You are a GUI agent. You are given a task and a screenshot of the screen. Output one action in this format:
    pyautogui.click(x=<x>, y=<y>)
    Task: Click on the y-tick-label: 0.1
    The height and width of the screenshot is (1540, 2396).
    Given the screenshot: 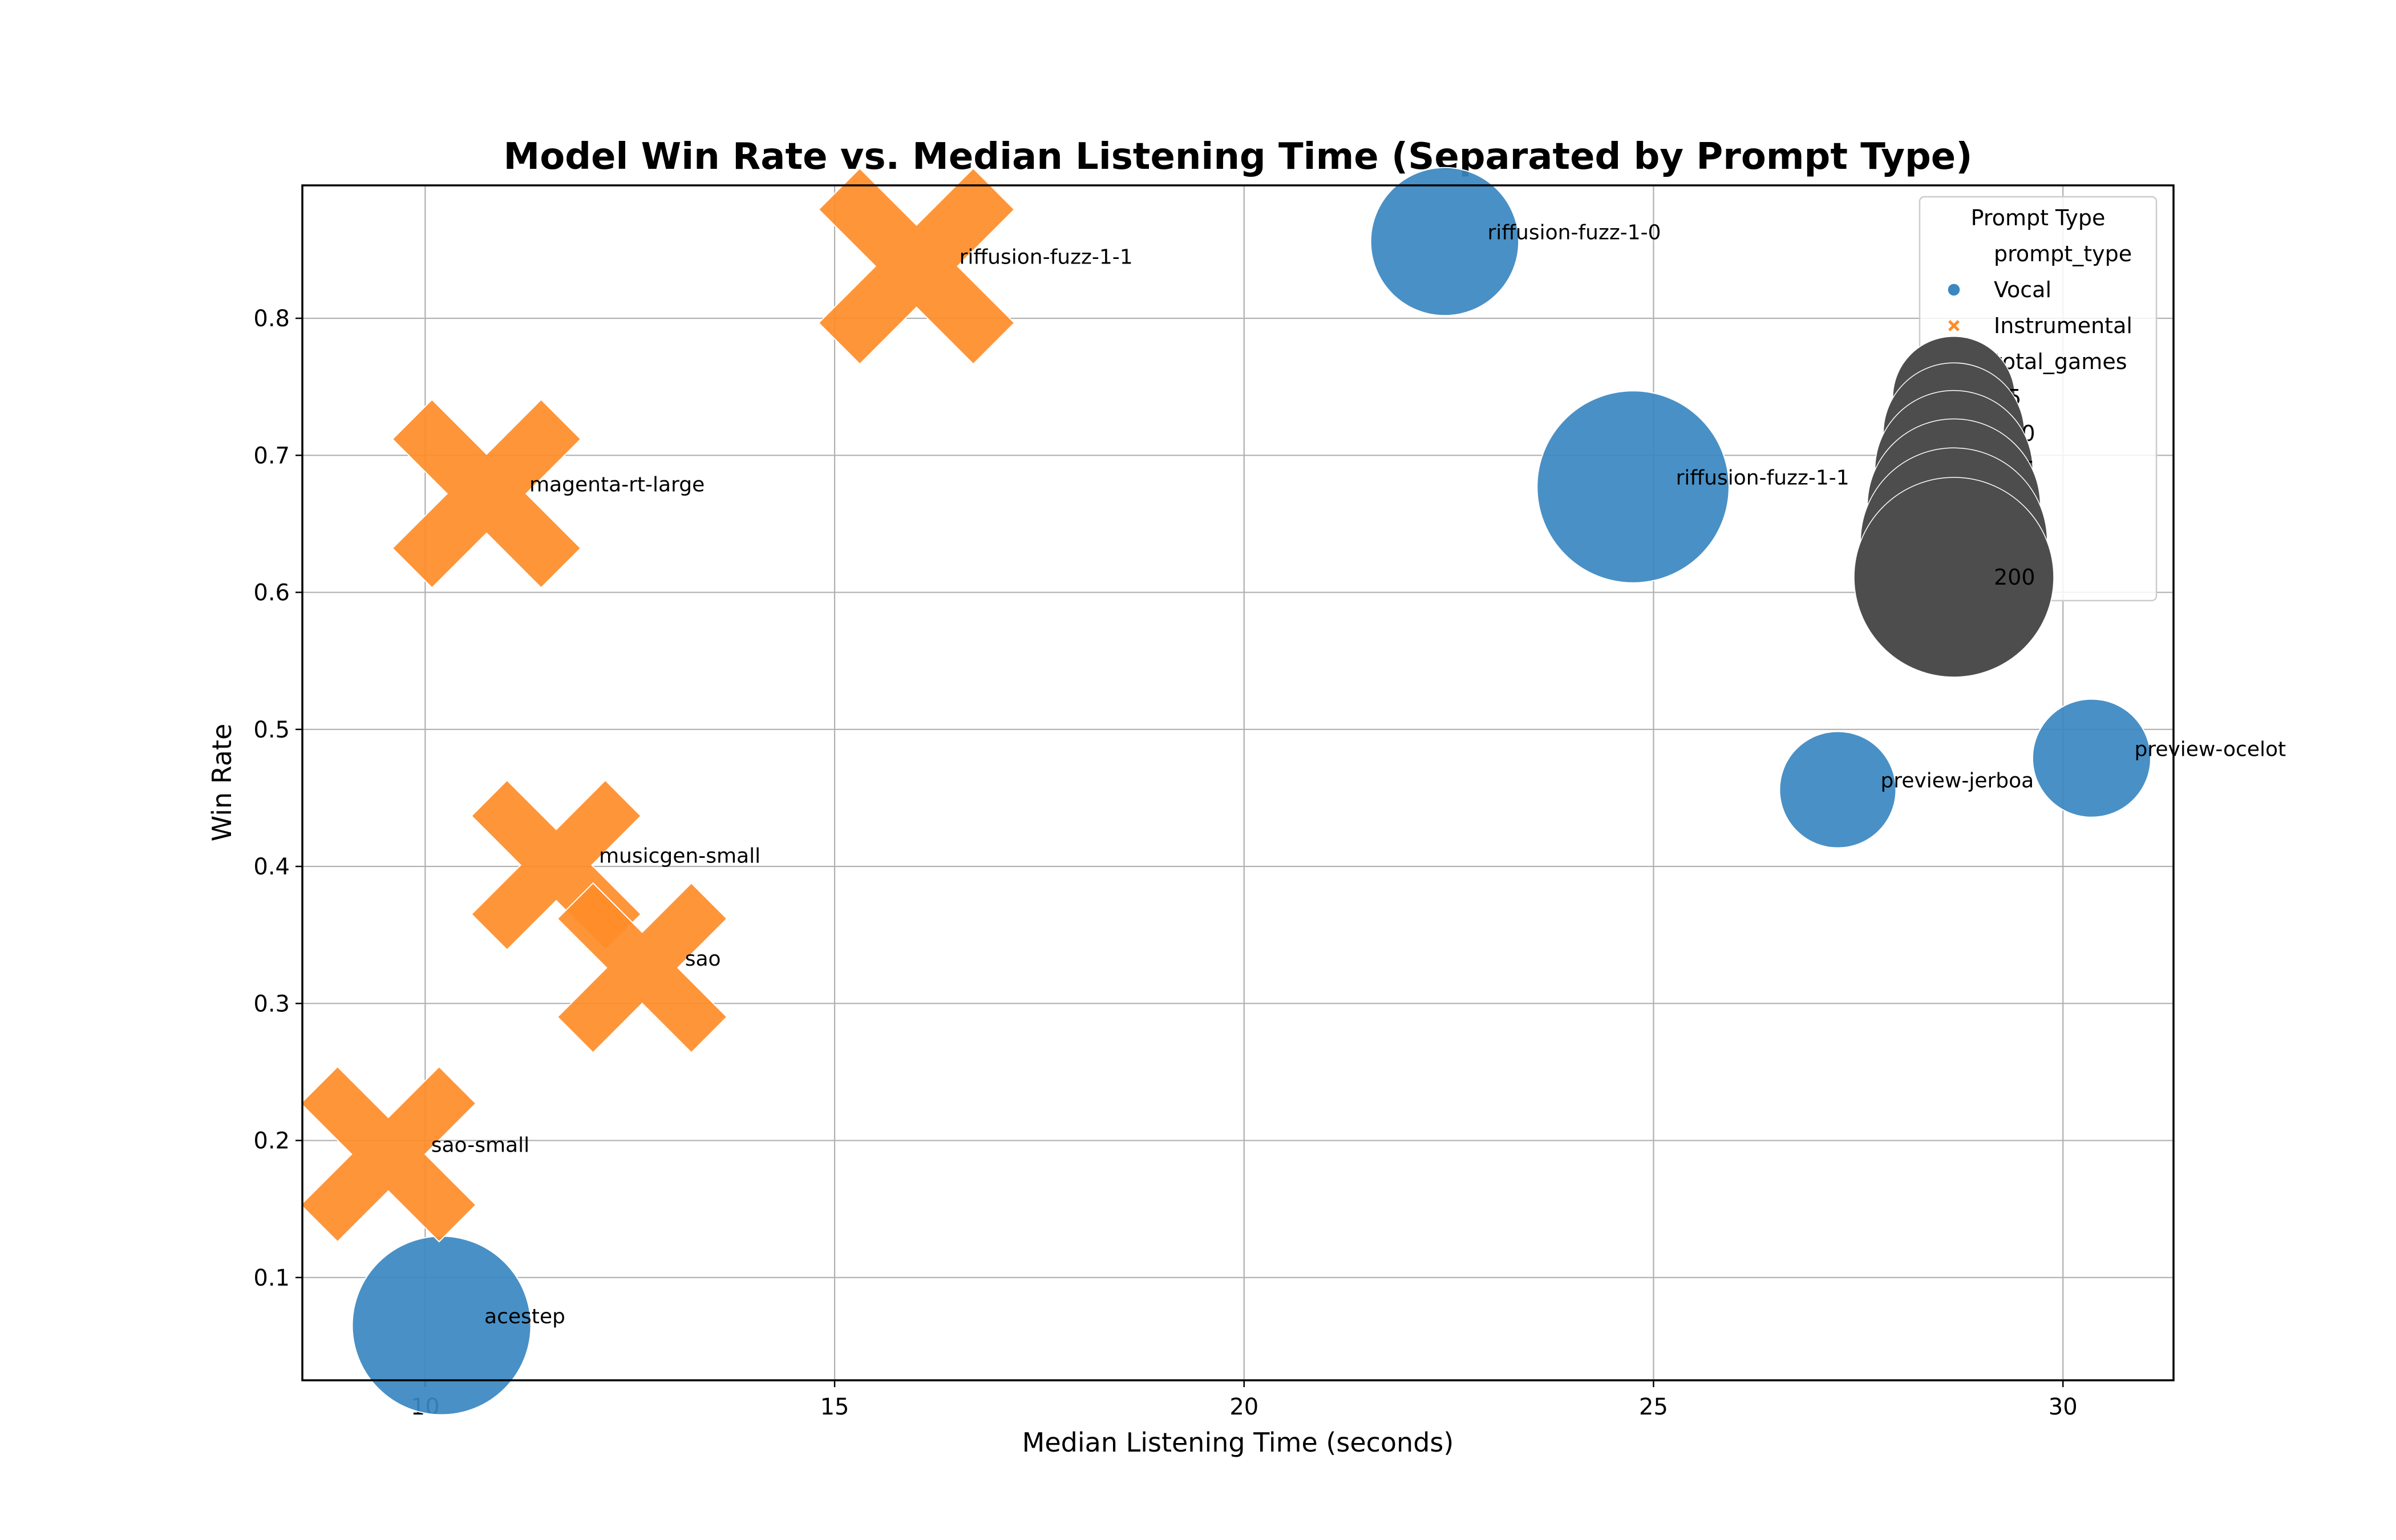 What is the action you would take?
    pyautogui.click(x=271, y=1278)
    